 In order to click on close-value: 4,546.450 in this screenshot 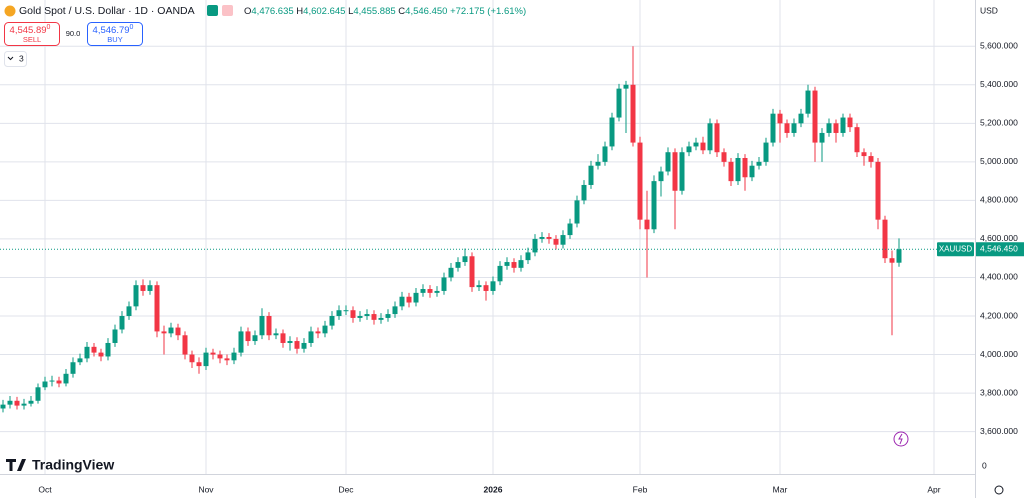, I will do `click(426, 11)`.